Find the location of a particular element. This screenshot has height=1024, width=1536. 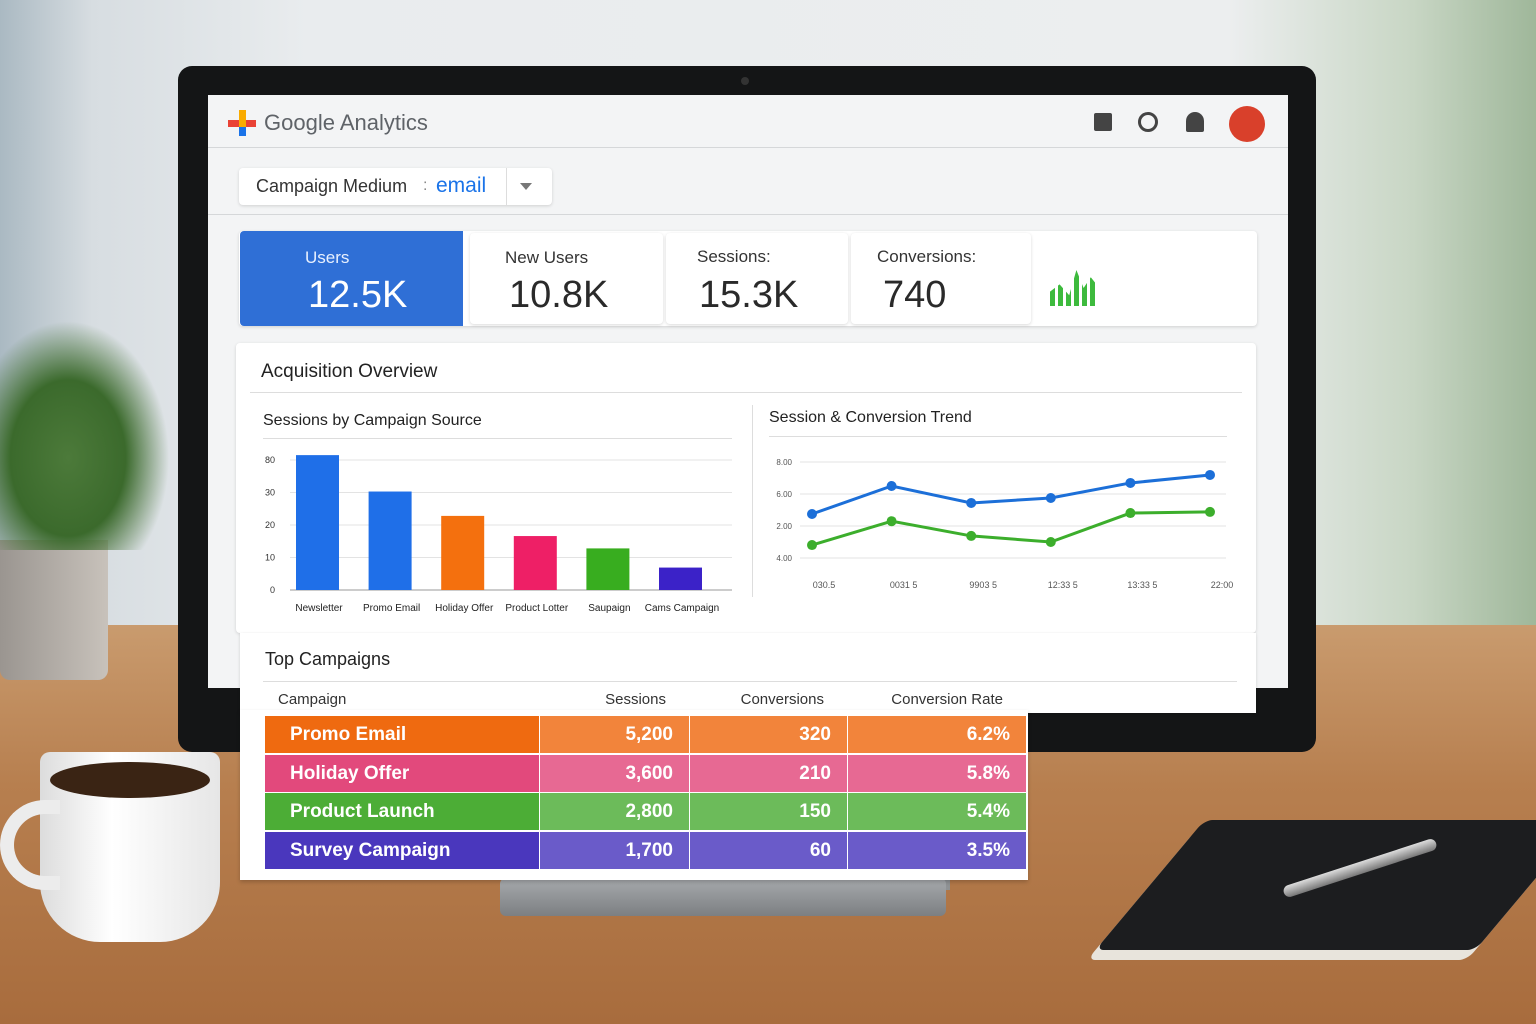

chart-title: Session & Conversion Trend is located at coordinates (870, 417).